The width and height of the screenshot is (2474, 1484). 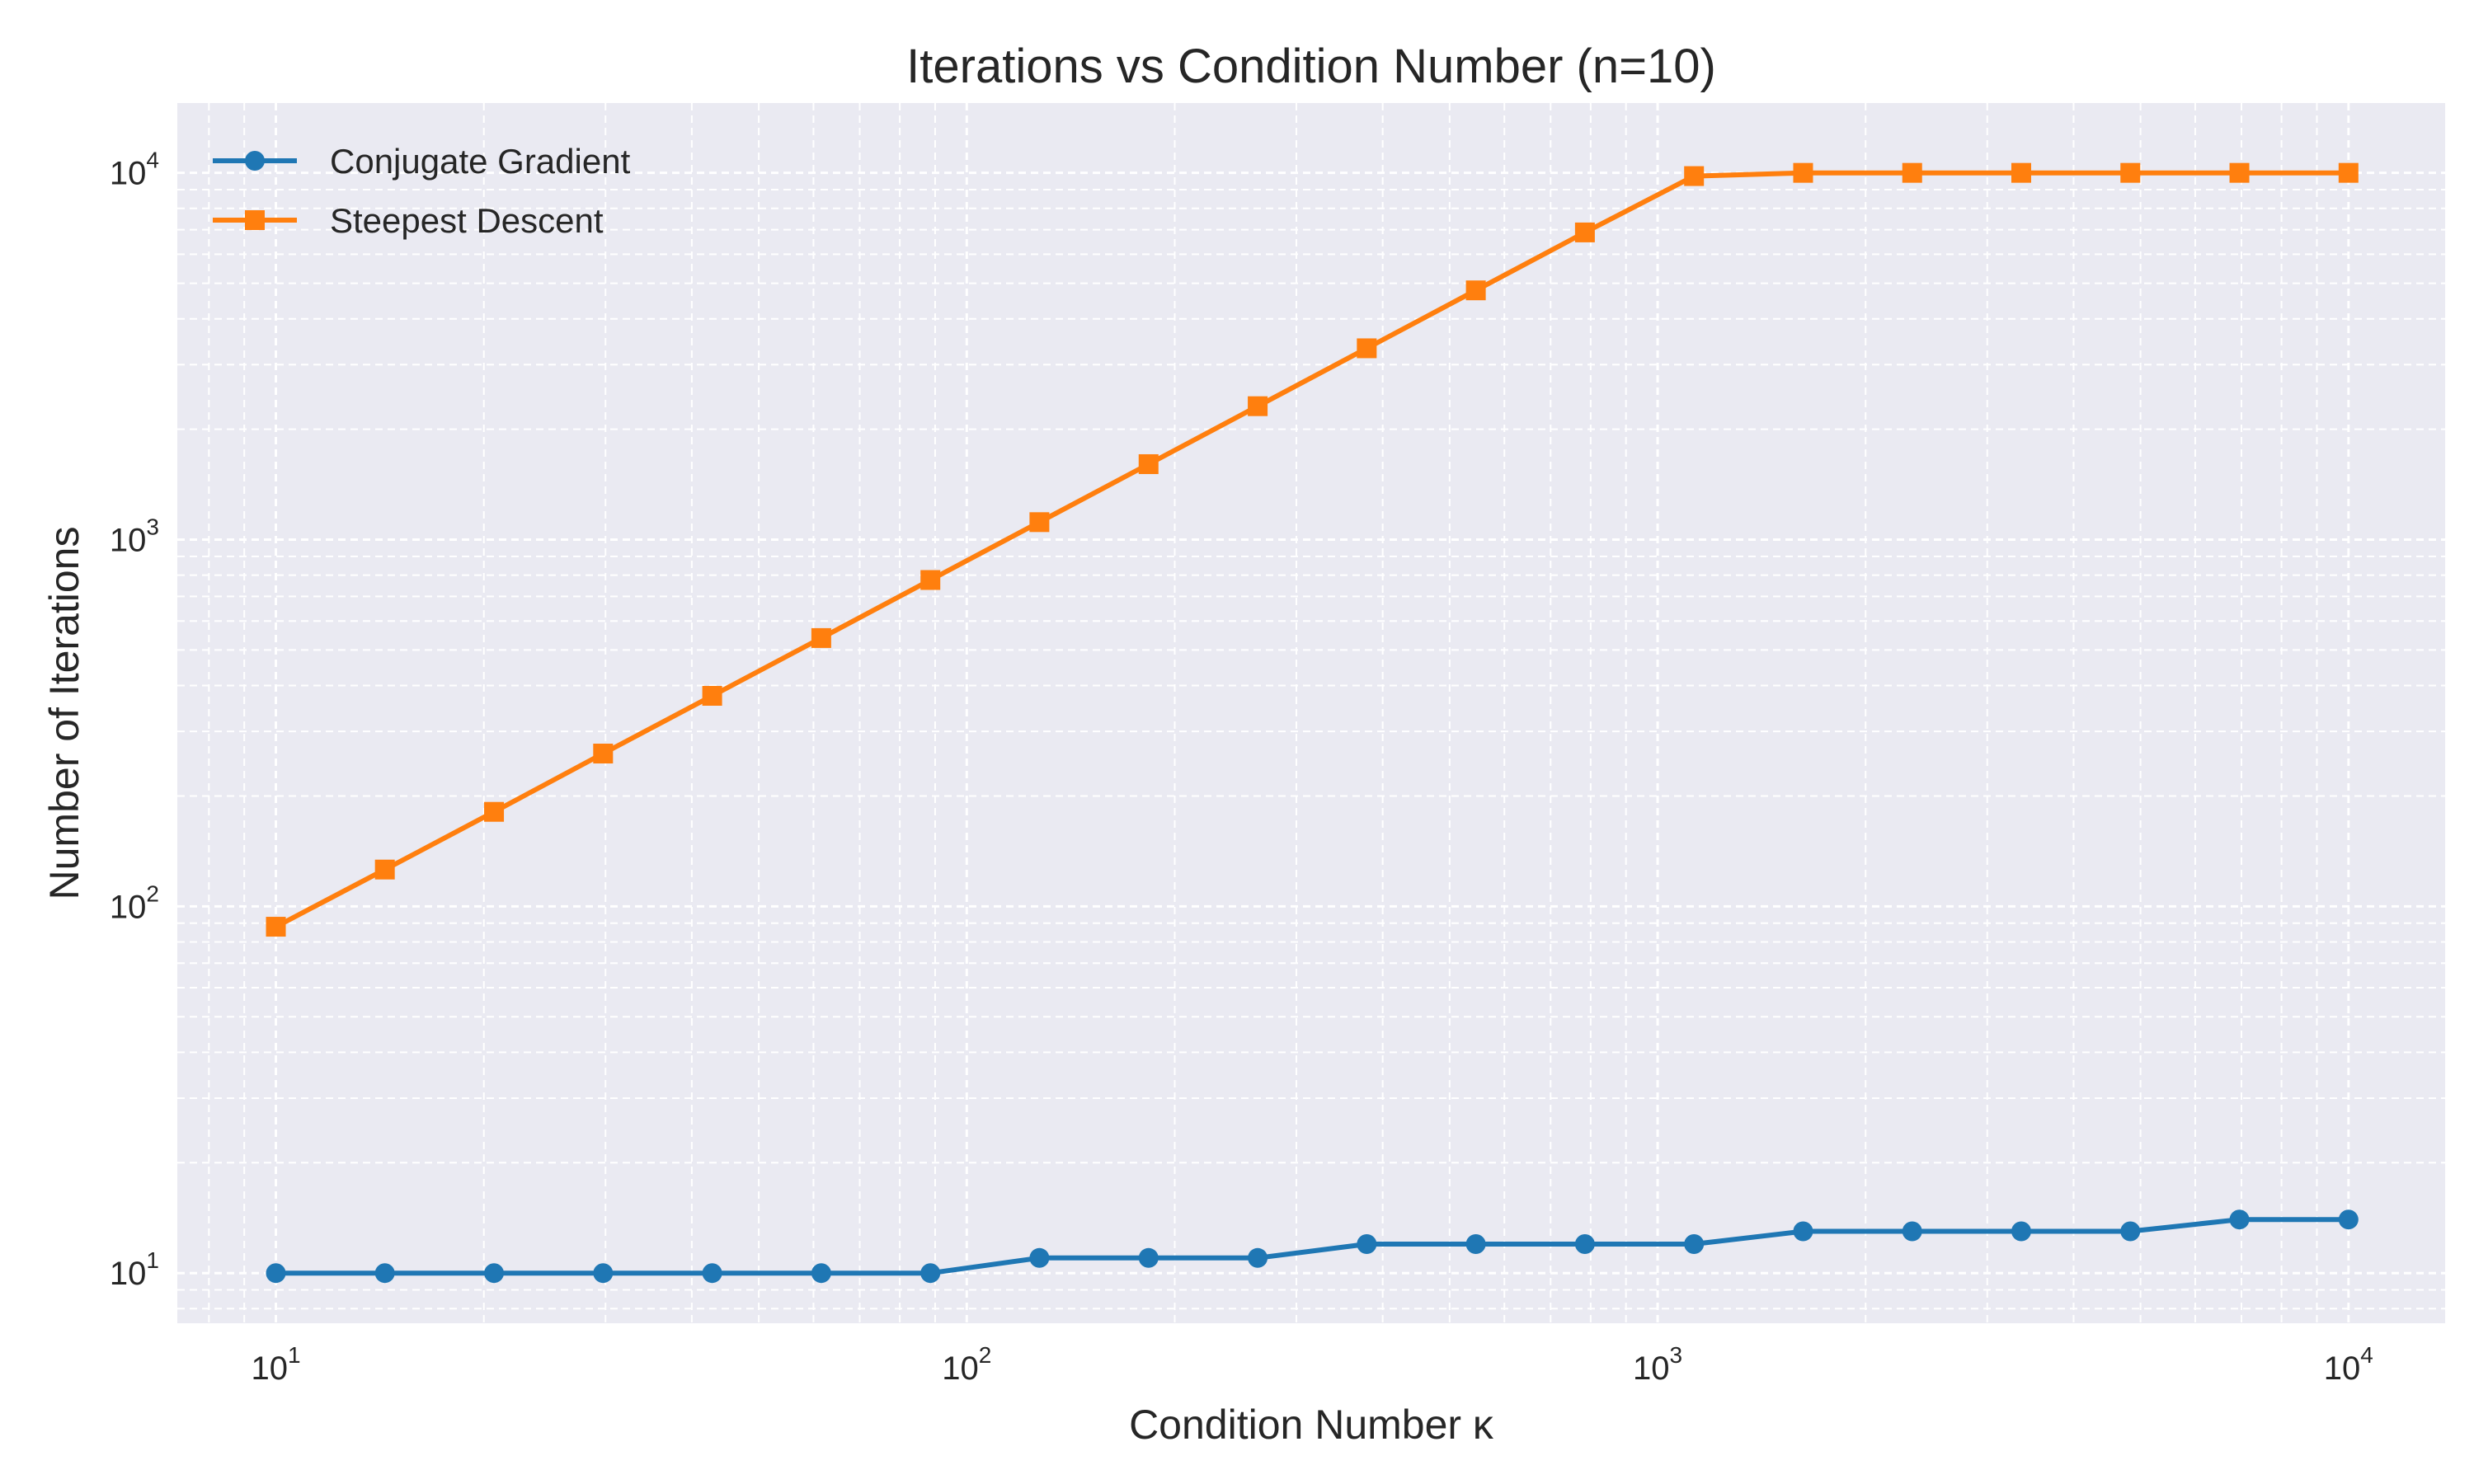 I want to click on x-tick-label: 10³, so click(x=1657, y=1364).